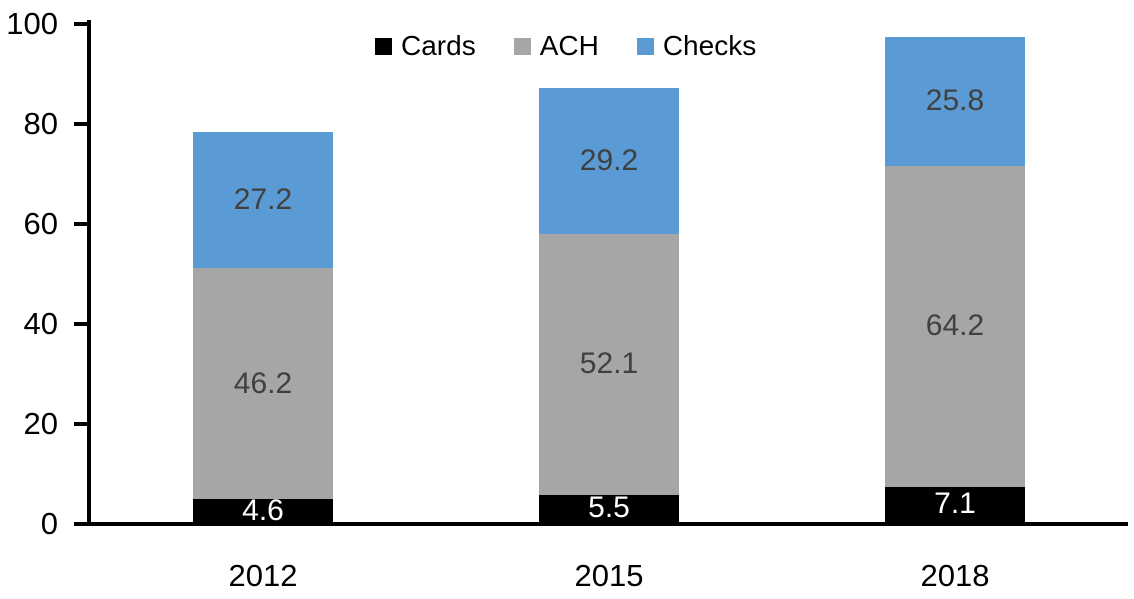  I want to click on legend-item-ach: ACH, so click(556, 45).